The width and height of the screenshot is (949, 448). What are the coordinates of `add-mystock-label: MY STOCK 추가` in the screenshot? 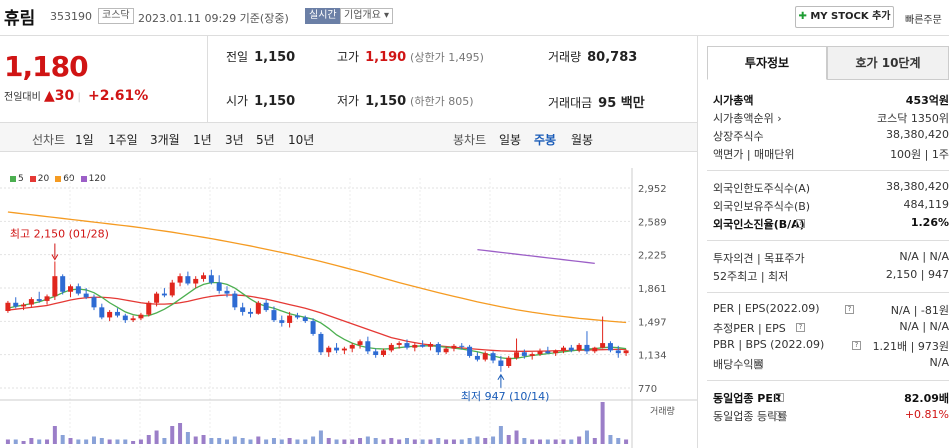 It's located at (850, 16).